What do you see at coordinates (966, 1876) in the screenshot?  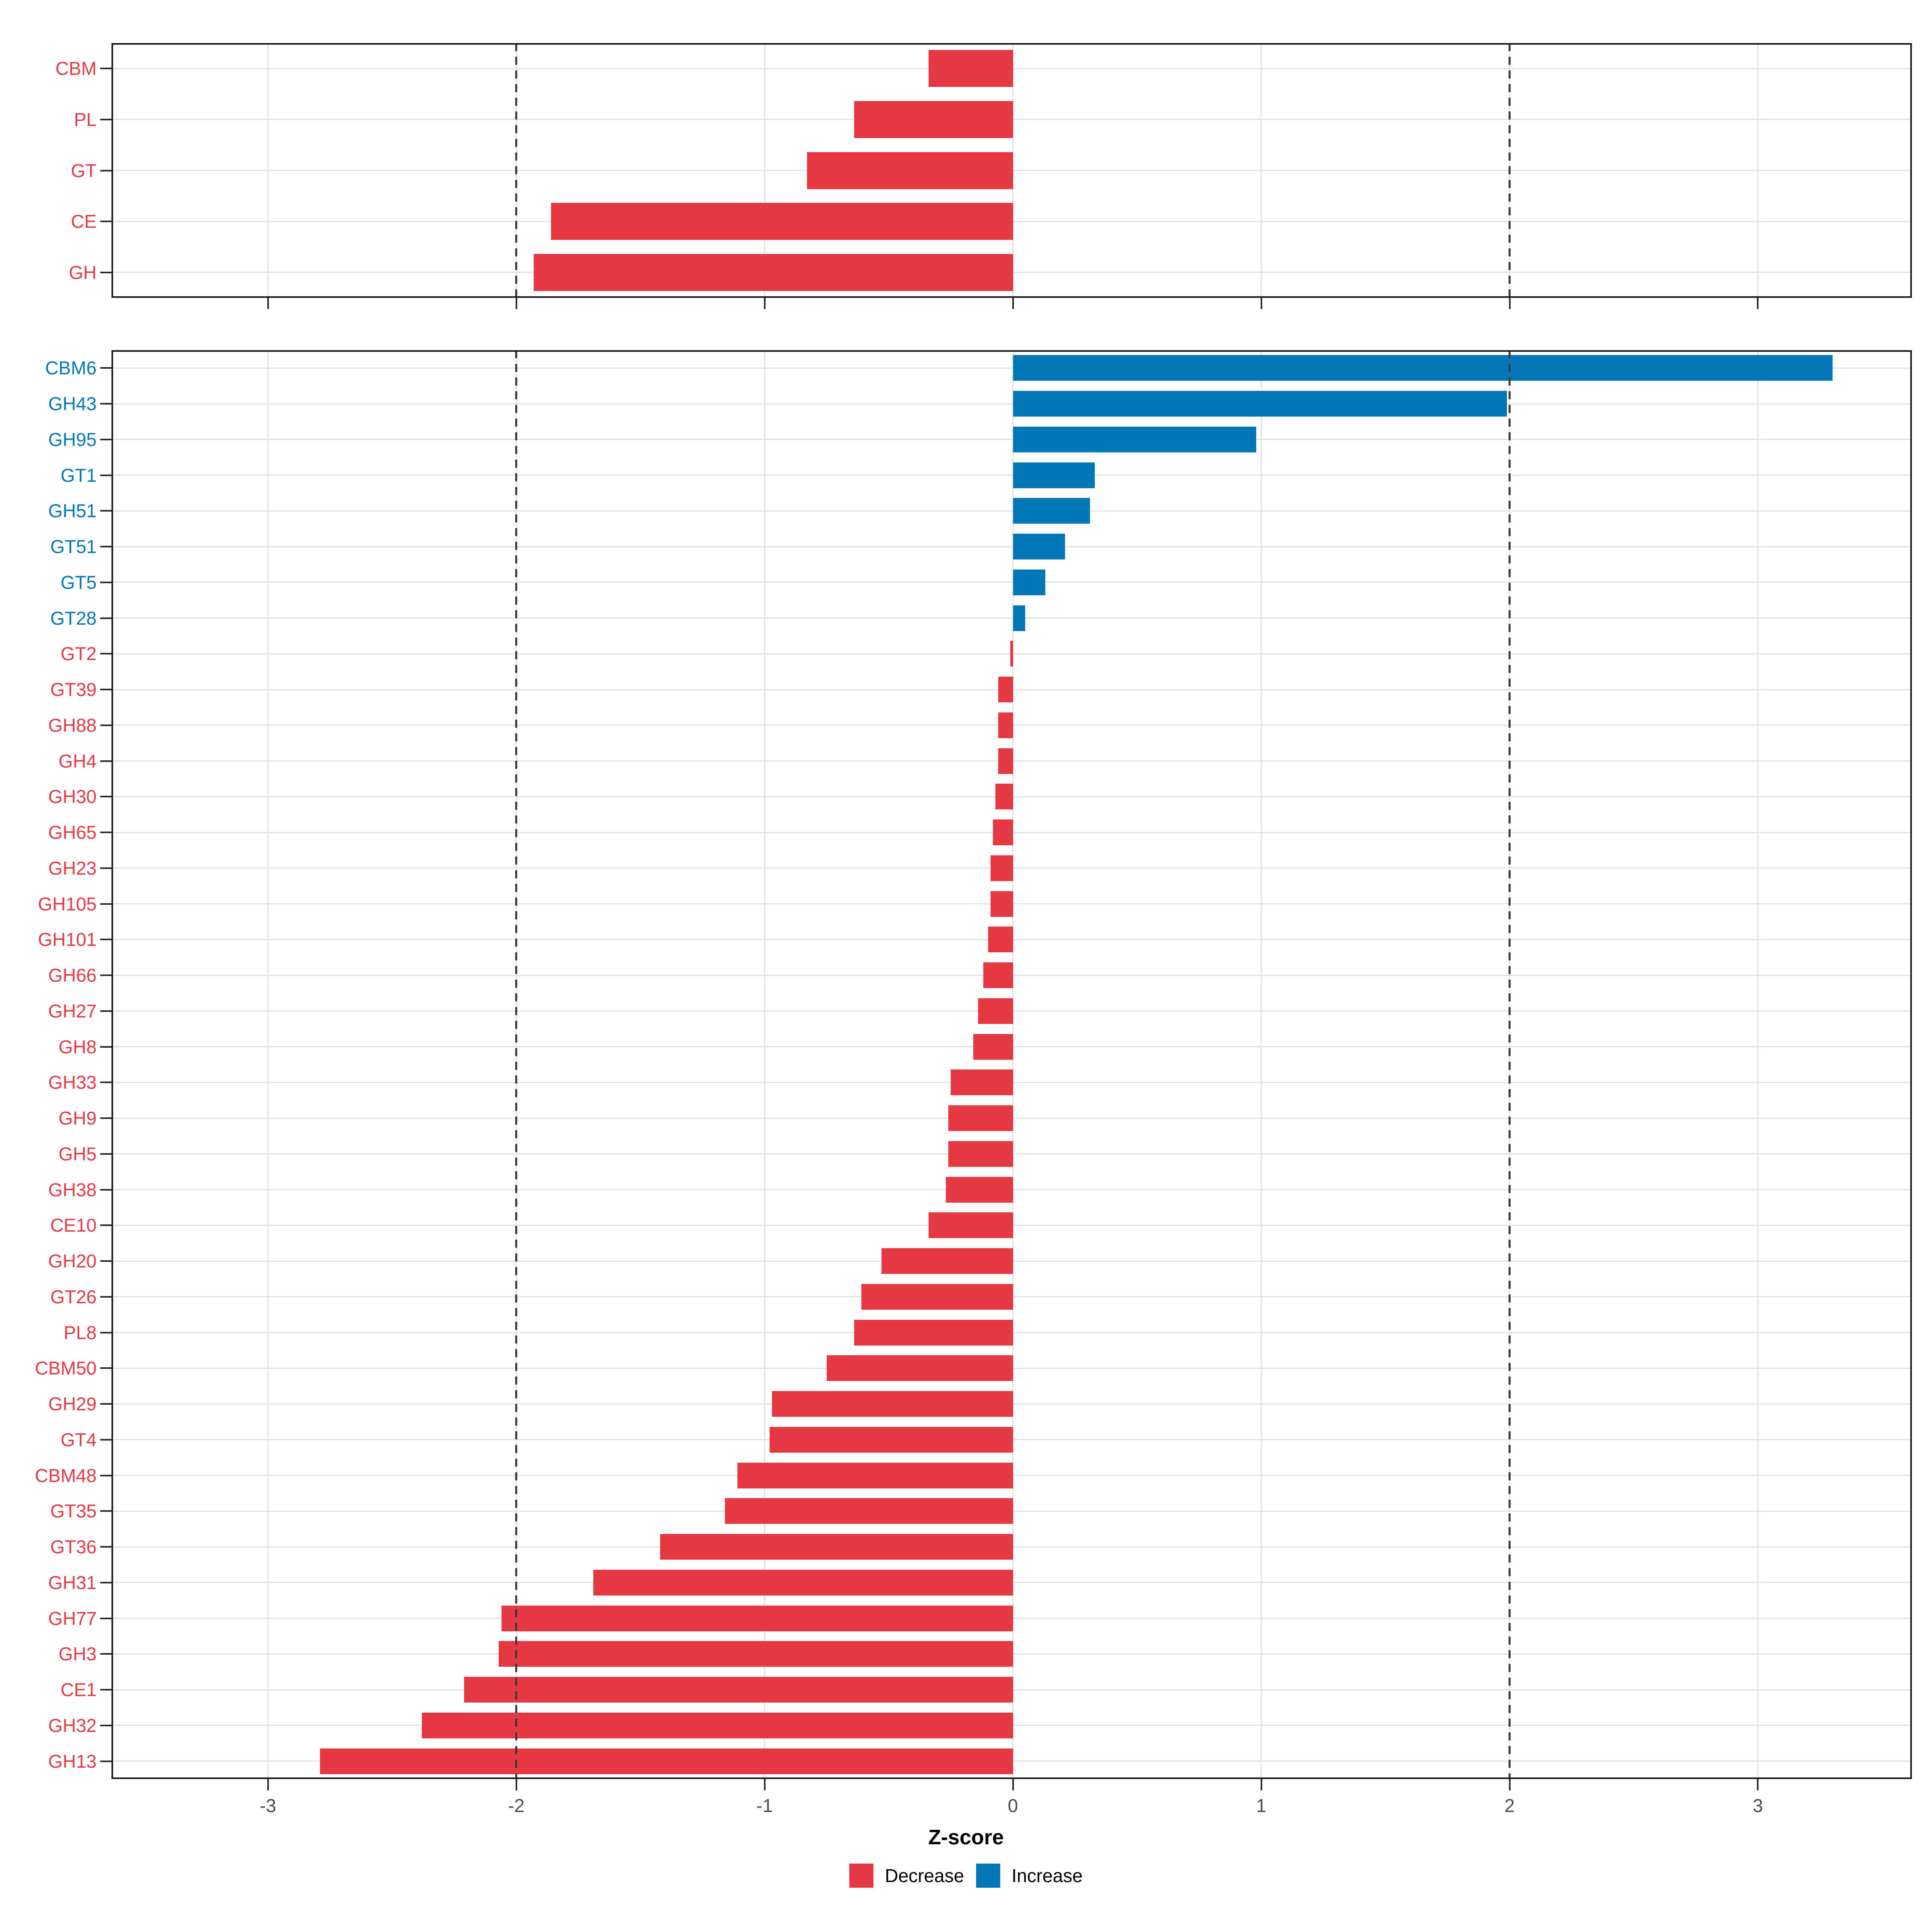 I see `legend: Decrease Increase` at bounding box center [966, 1876].